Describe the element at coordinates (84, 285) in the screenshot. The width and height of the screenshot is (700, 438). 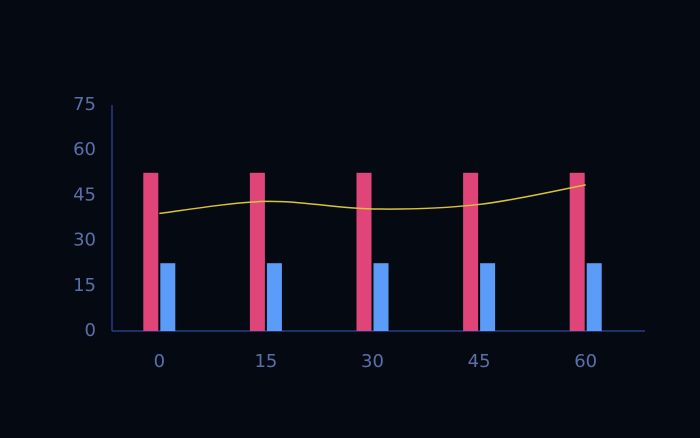
I see `y-tick-label: 15` at that location.